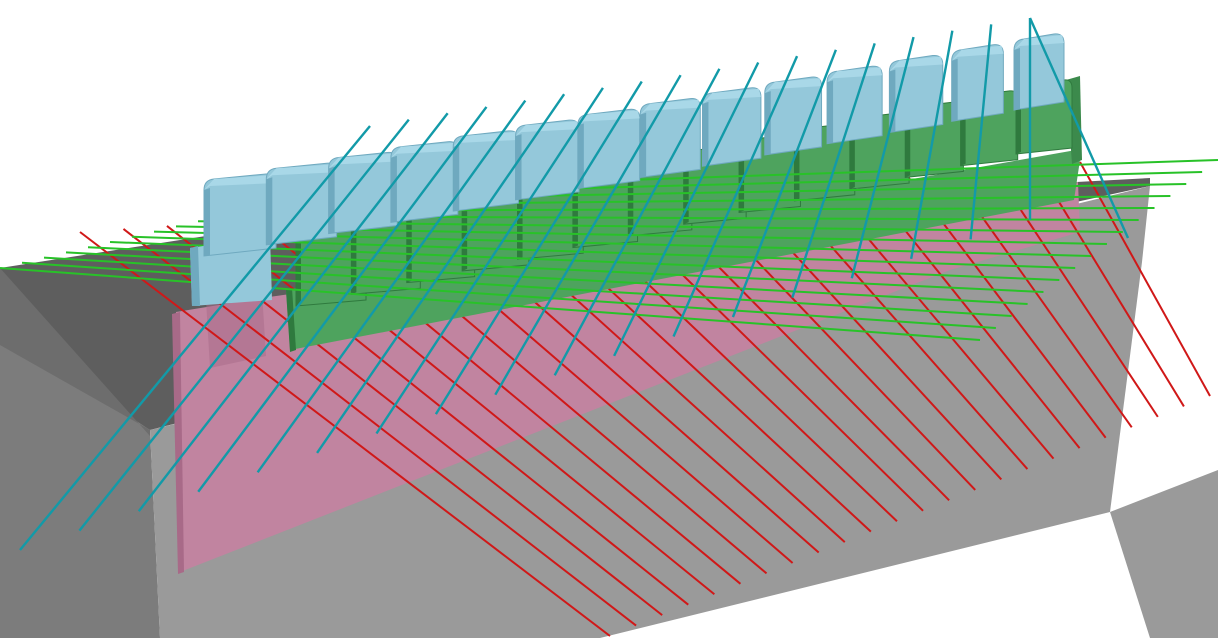  I want to click on pink-plate-edge, so click(178, 443).